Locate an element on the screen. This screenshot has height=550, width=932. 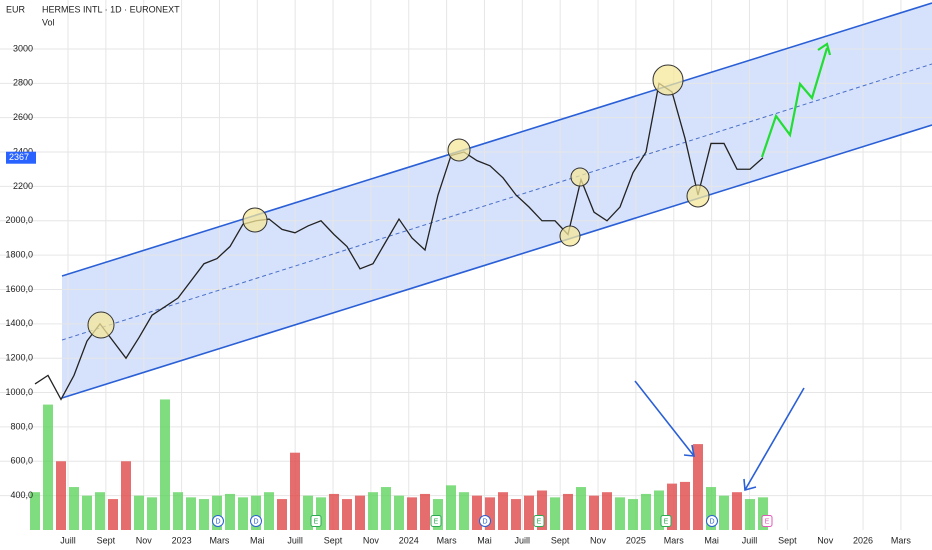
y-tick-label: 1600,0 is located at coordinates (19, 289).